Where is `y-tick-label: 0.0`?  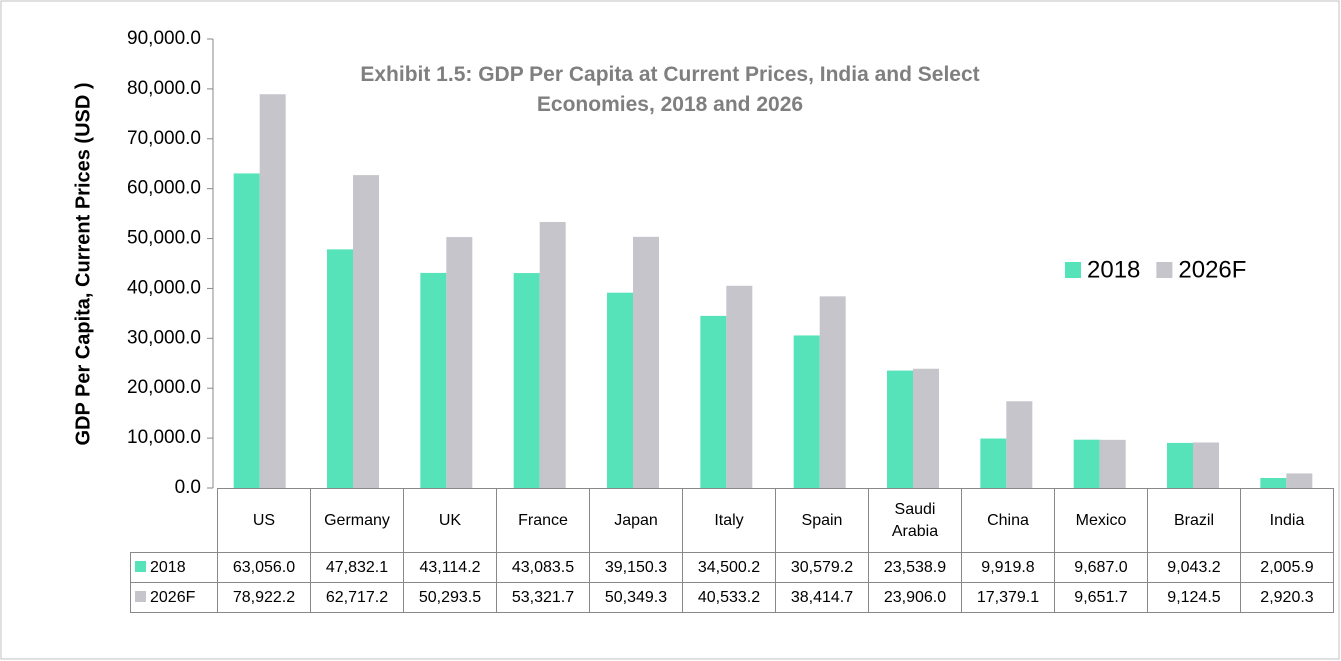
y-tick-label: 0.0 is located at coordinates (188, 487).